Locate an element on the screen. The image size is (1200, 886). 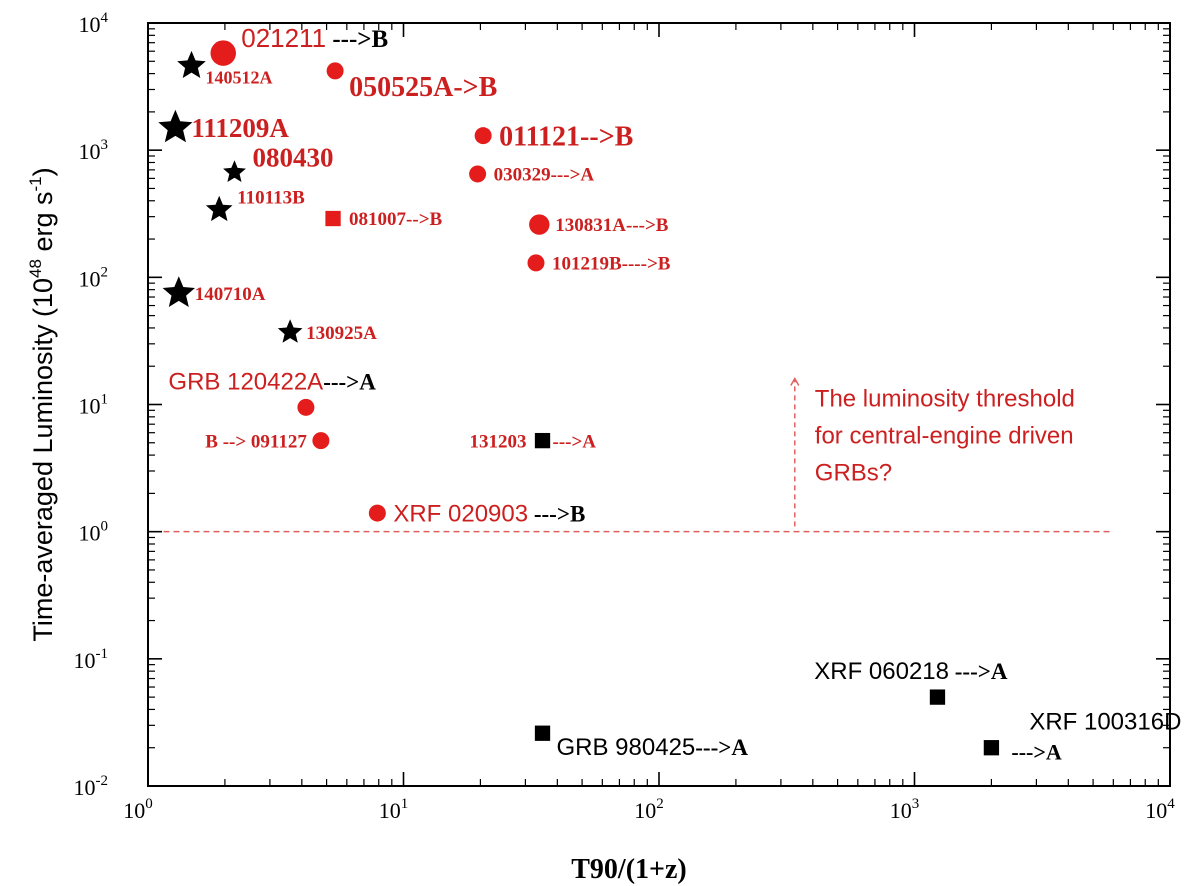
y-tick-label: 10³ is located at coordinates (94, 150).